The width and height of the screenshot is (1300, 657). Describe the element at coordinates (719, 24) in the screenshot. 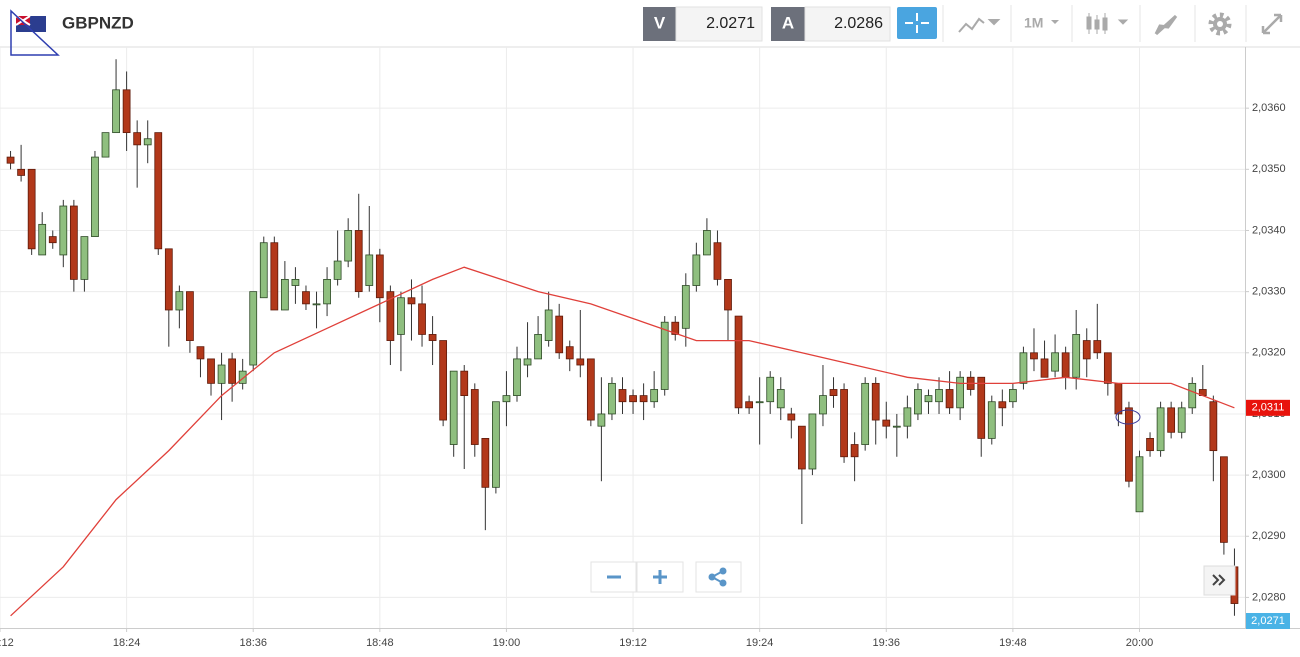

I see `bid-box` at that location.